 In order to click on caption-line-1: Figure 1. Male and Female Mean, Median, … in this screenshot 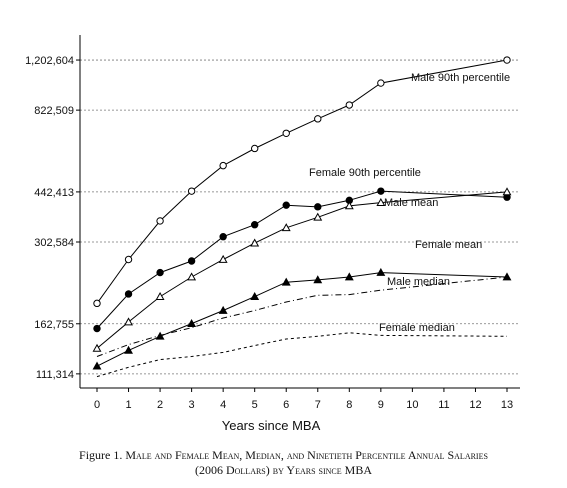, I will do `click(283, 455)`.